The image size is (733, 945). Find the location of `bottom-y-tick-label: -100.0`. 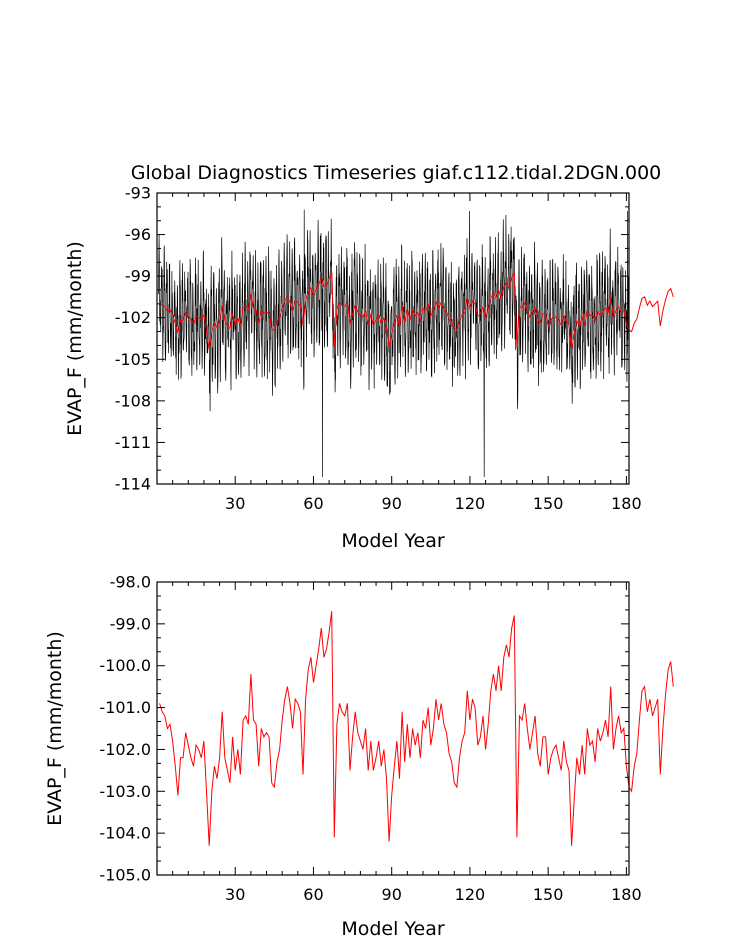

bottom-y-tick-label: -100.0 is located at coordinates (125, 665).